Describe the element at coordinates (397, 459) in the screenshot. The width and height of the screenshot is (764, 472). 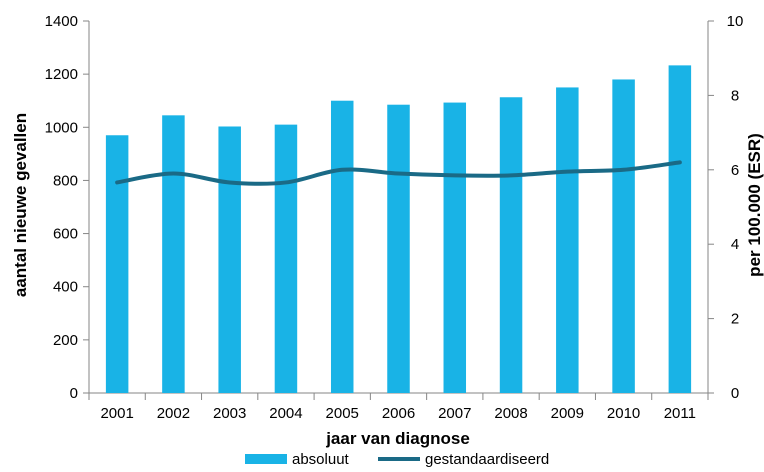
I see `legend: absoluut gestandaardiseerd` at that location.